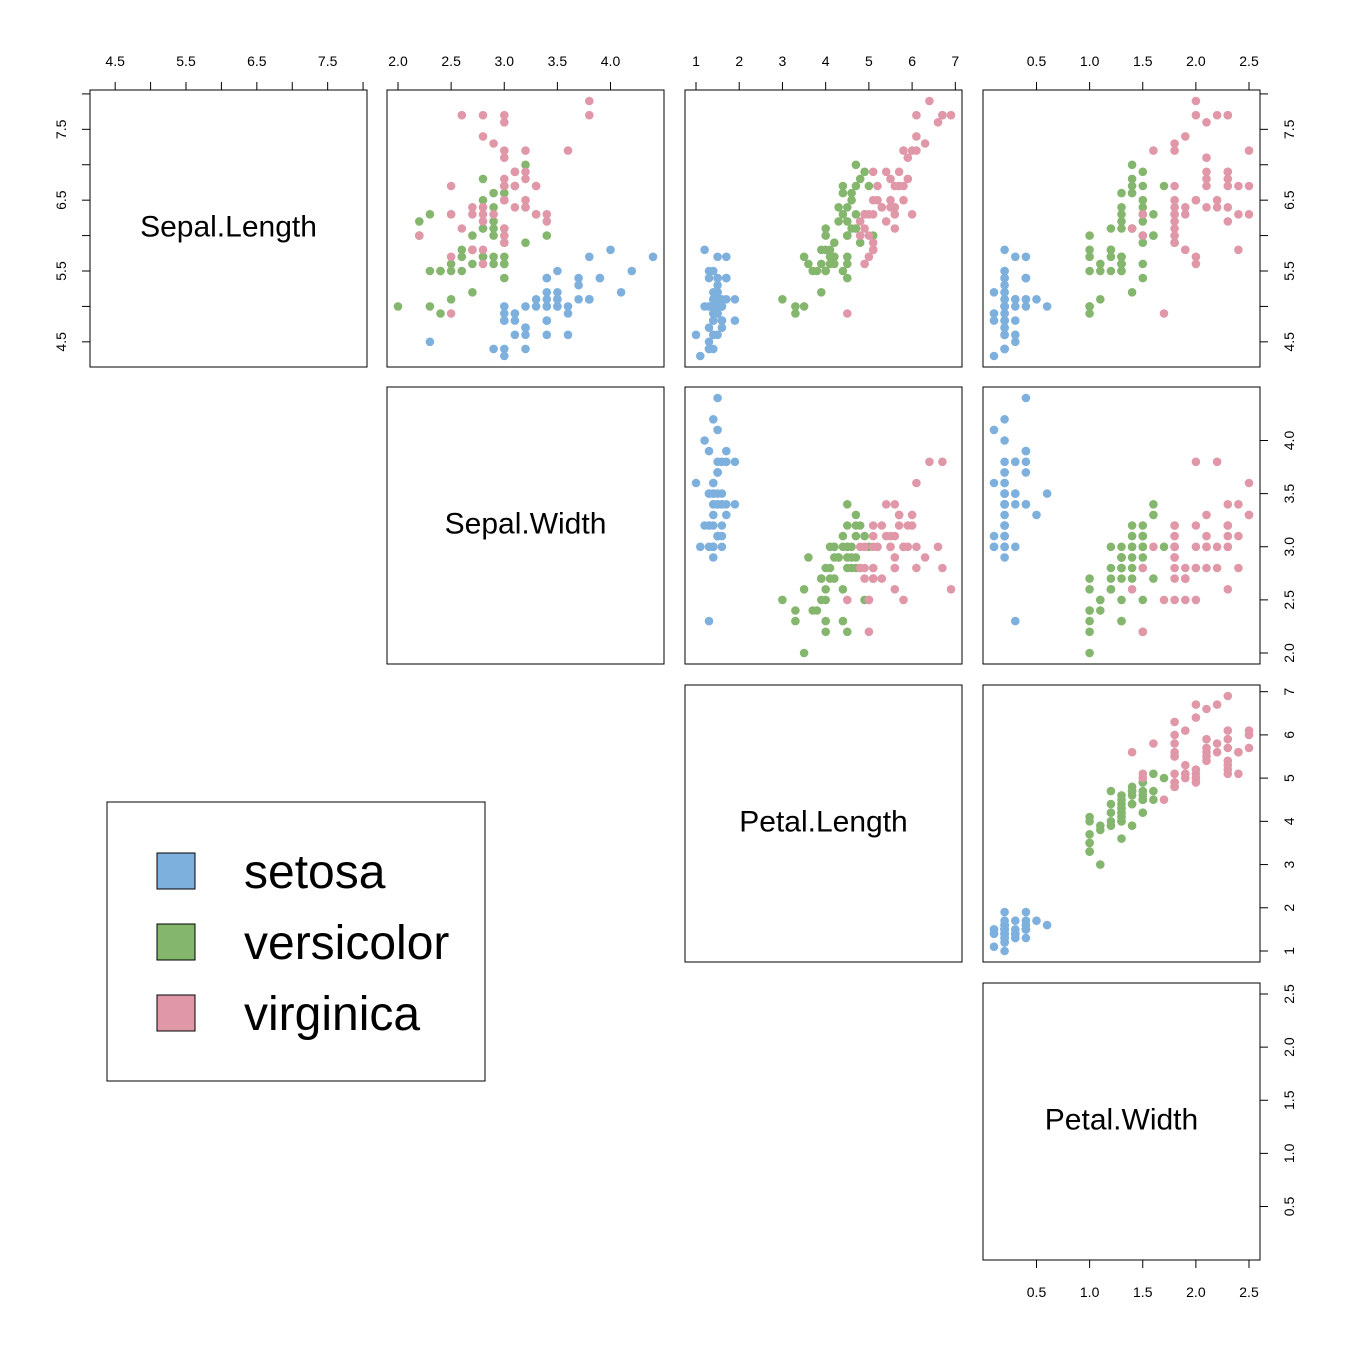 The width and height of the screenshot is (1350, 1350). Describe the element at coordinates (257, 61) in the screenshot. I see `tick-label-sepal-length: 6.5` at that location.